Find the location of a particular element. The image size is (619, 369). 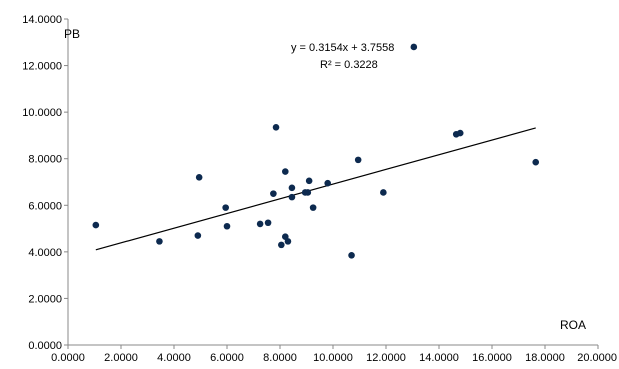

x-tick-label: 16.0000 is located at coordinates (492, 358).